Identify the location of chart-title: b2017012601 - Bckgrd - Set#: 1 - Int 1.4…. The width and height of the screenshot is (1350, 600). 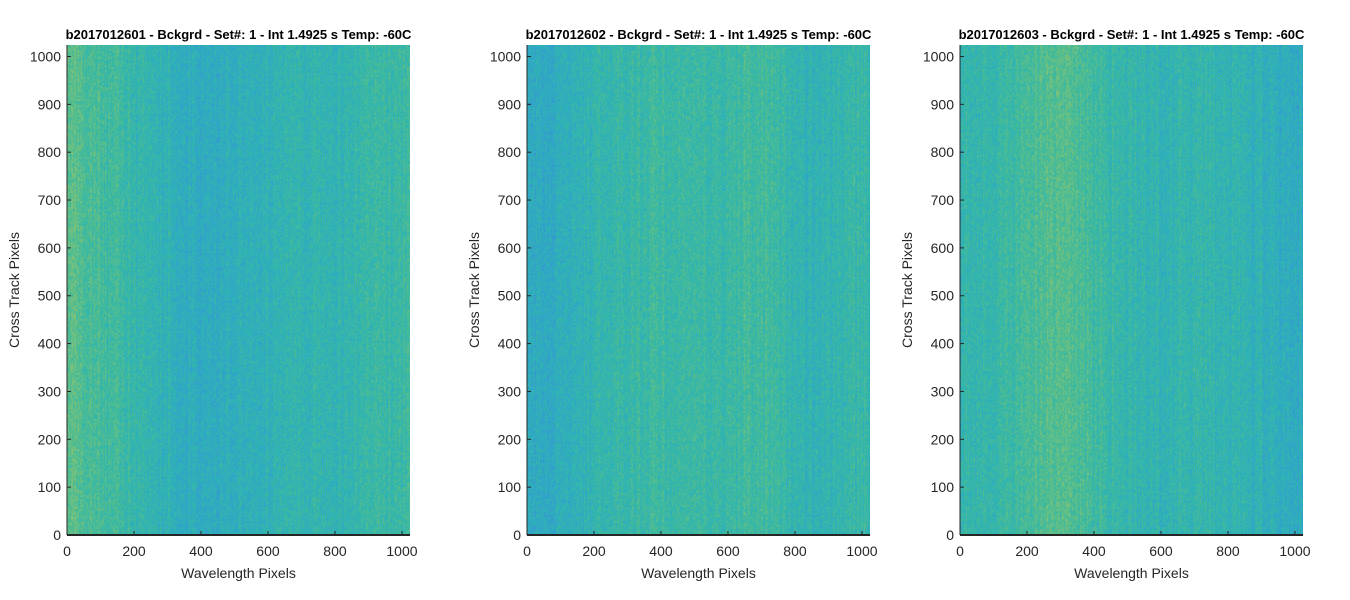
(239, 34).